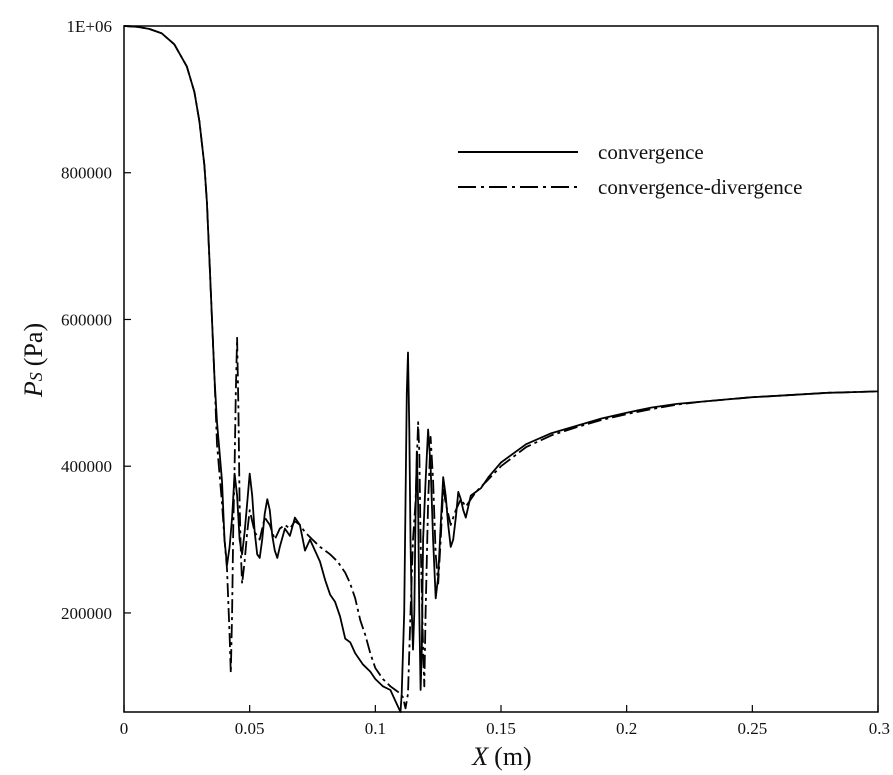  I want to click on x-tick-label: 0.3, so click(879, 728).